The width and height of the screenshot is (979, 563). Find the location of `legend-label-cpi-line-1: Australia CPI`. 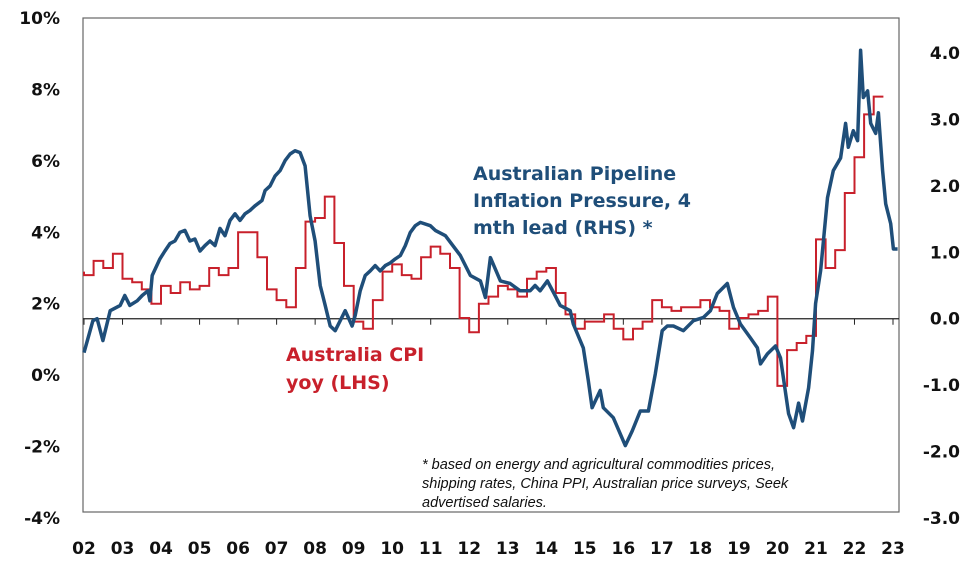

legend-label-cpi-line-1: Australia CPI is located at coordinates (355, 355).